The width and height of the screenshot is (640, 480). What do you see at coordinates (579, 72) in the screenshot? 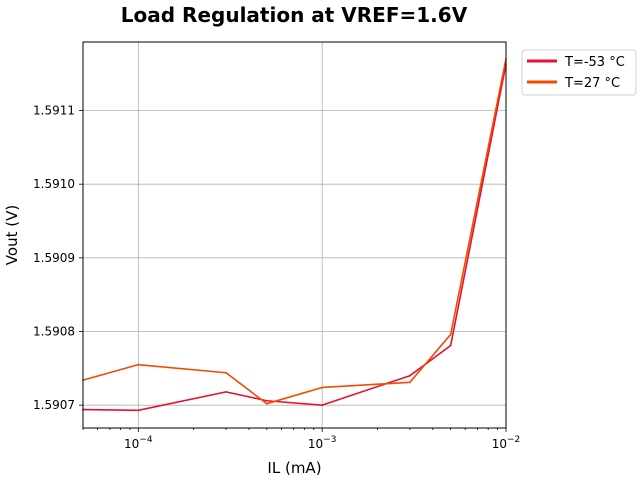
I see `legend: T=-53 °C T=27 °C` at bounding box center [579, 72].